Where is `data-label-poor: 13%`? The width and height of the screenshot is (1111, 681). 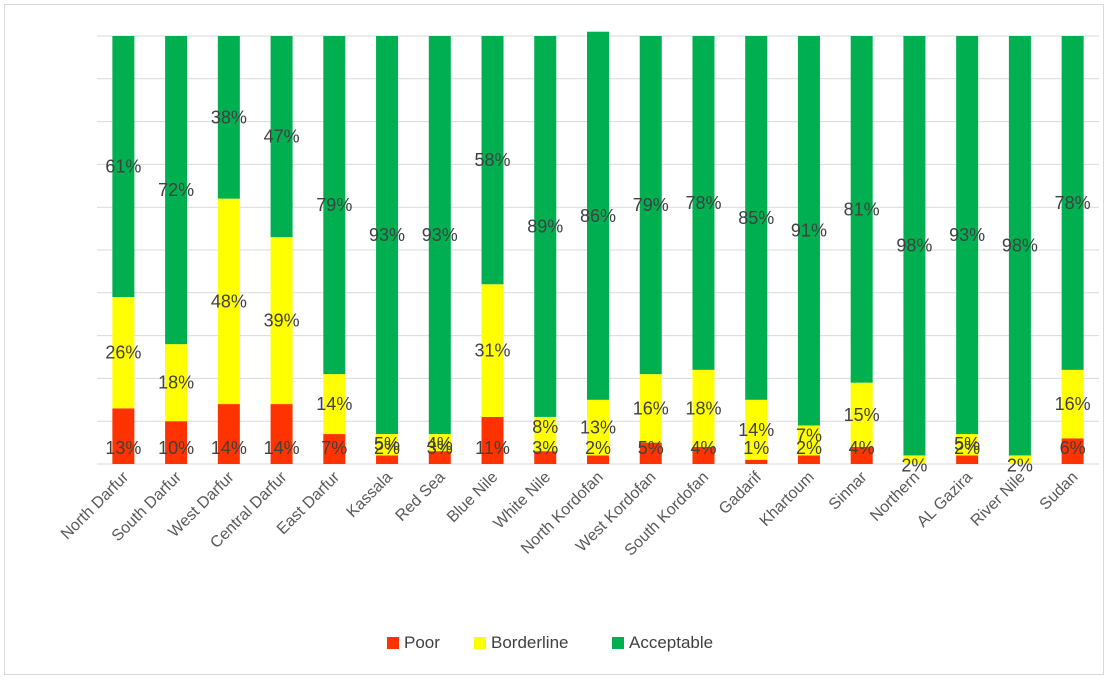 data-label-poor: 13% is located at coordinates (123, 448).